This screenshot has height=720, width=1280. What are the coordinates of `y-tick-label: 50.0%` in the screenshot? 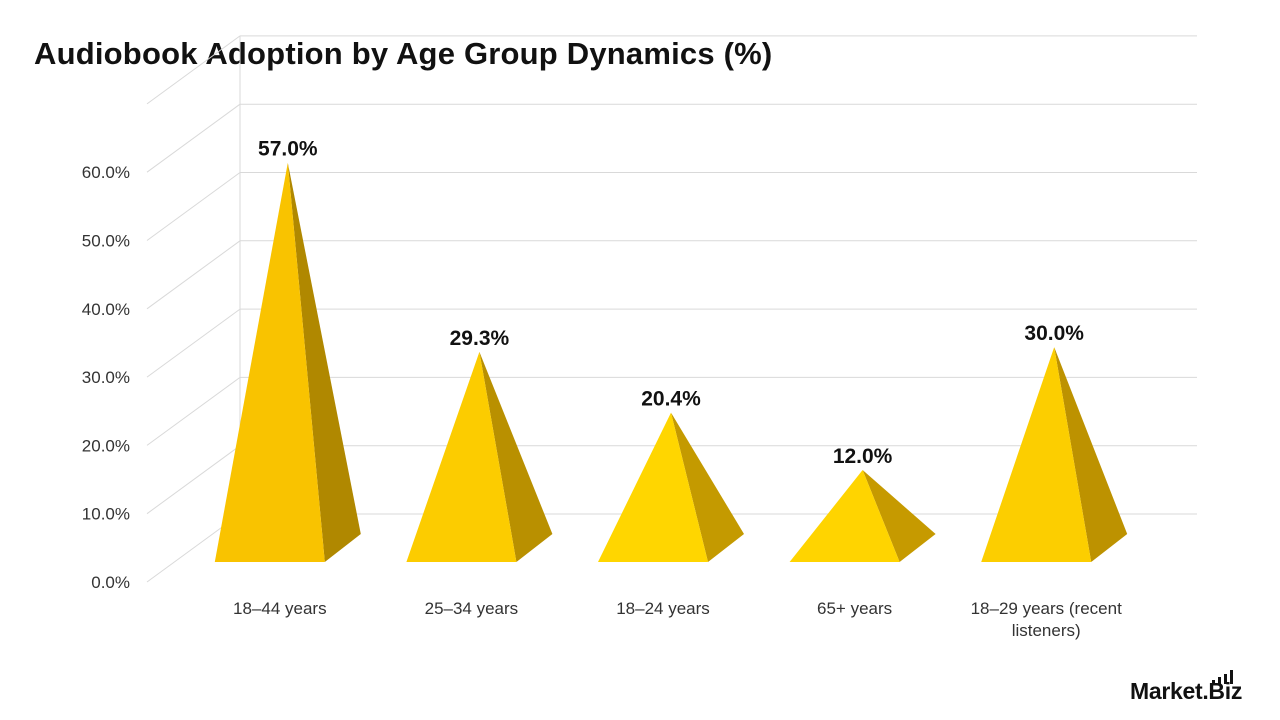 It's located at (106, 241).